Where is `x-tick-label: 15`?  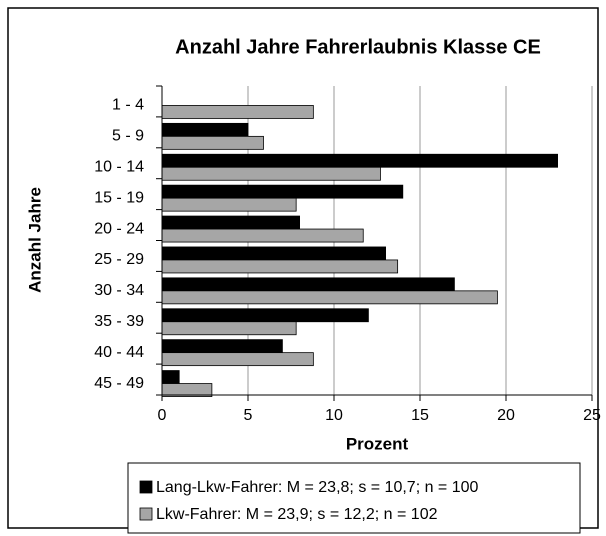
x-tick-label: 15 is located at coordinates (420, 415).